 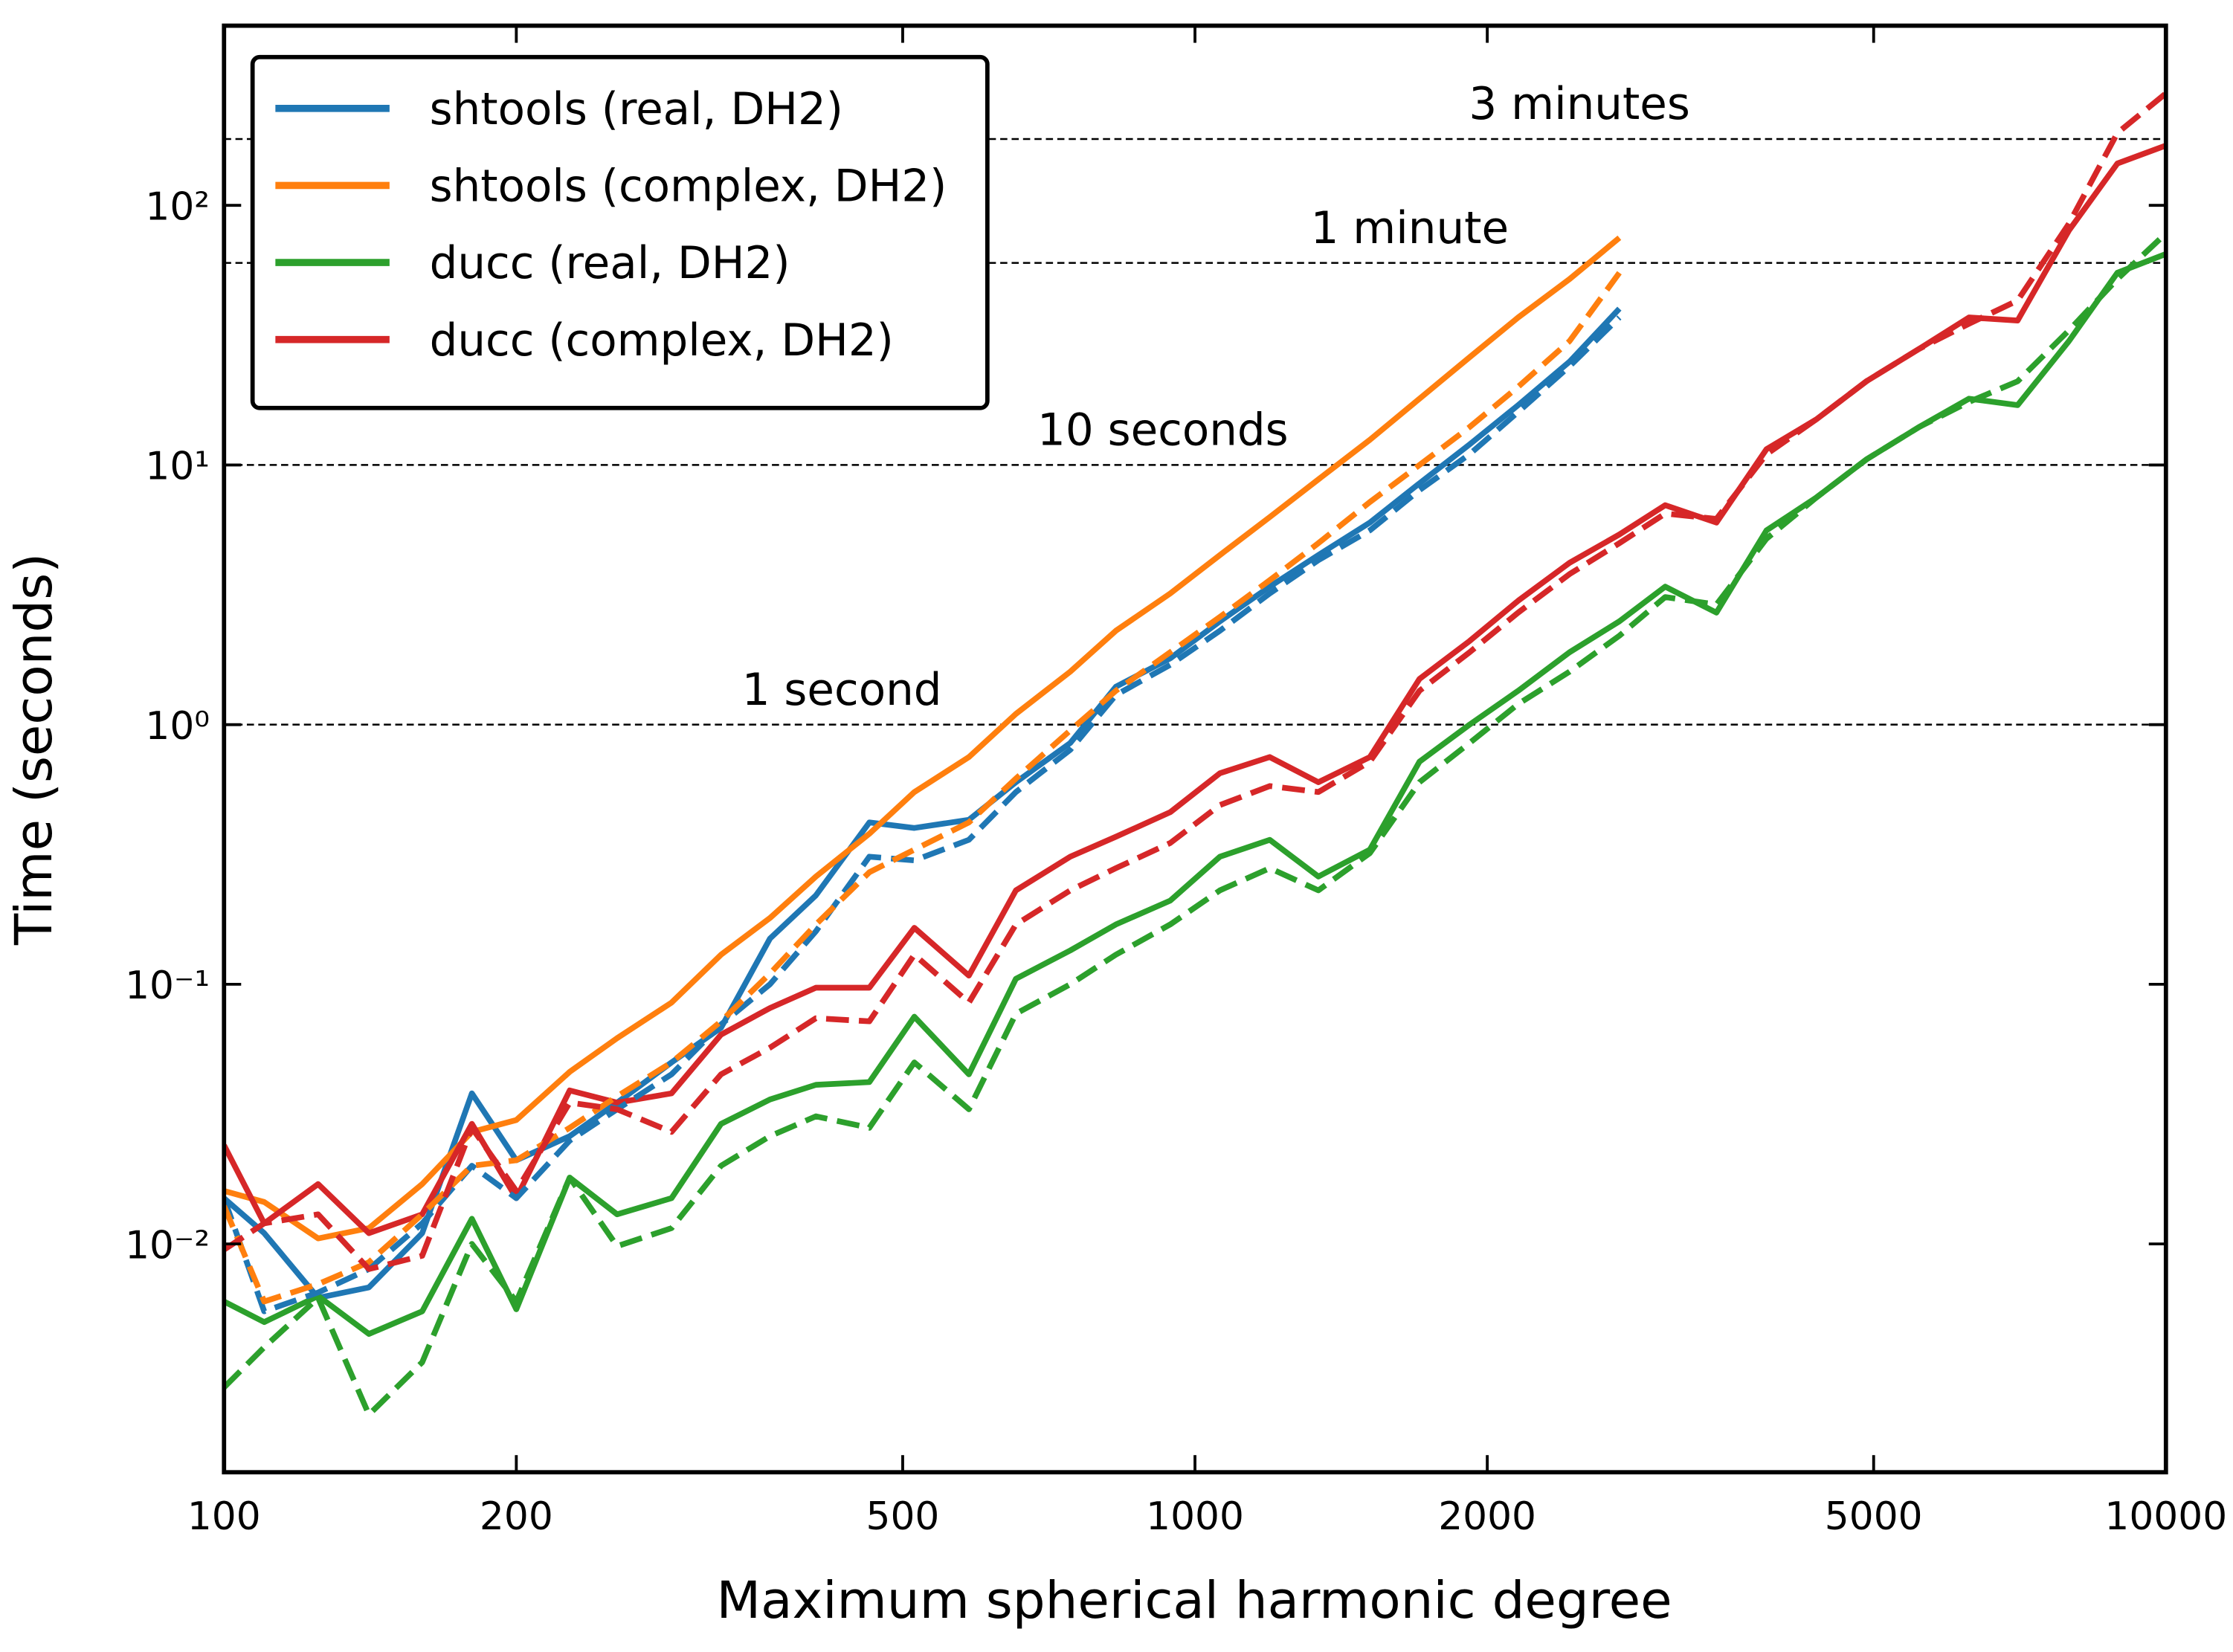 What do you see at coordinates (1194, 1601) in the screenshot?
I see `x-axis-label: Maximum spherical harmonic degree` at bounding box center [1194, 1601].